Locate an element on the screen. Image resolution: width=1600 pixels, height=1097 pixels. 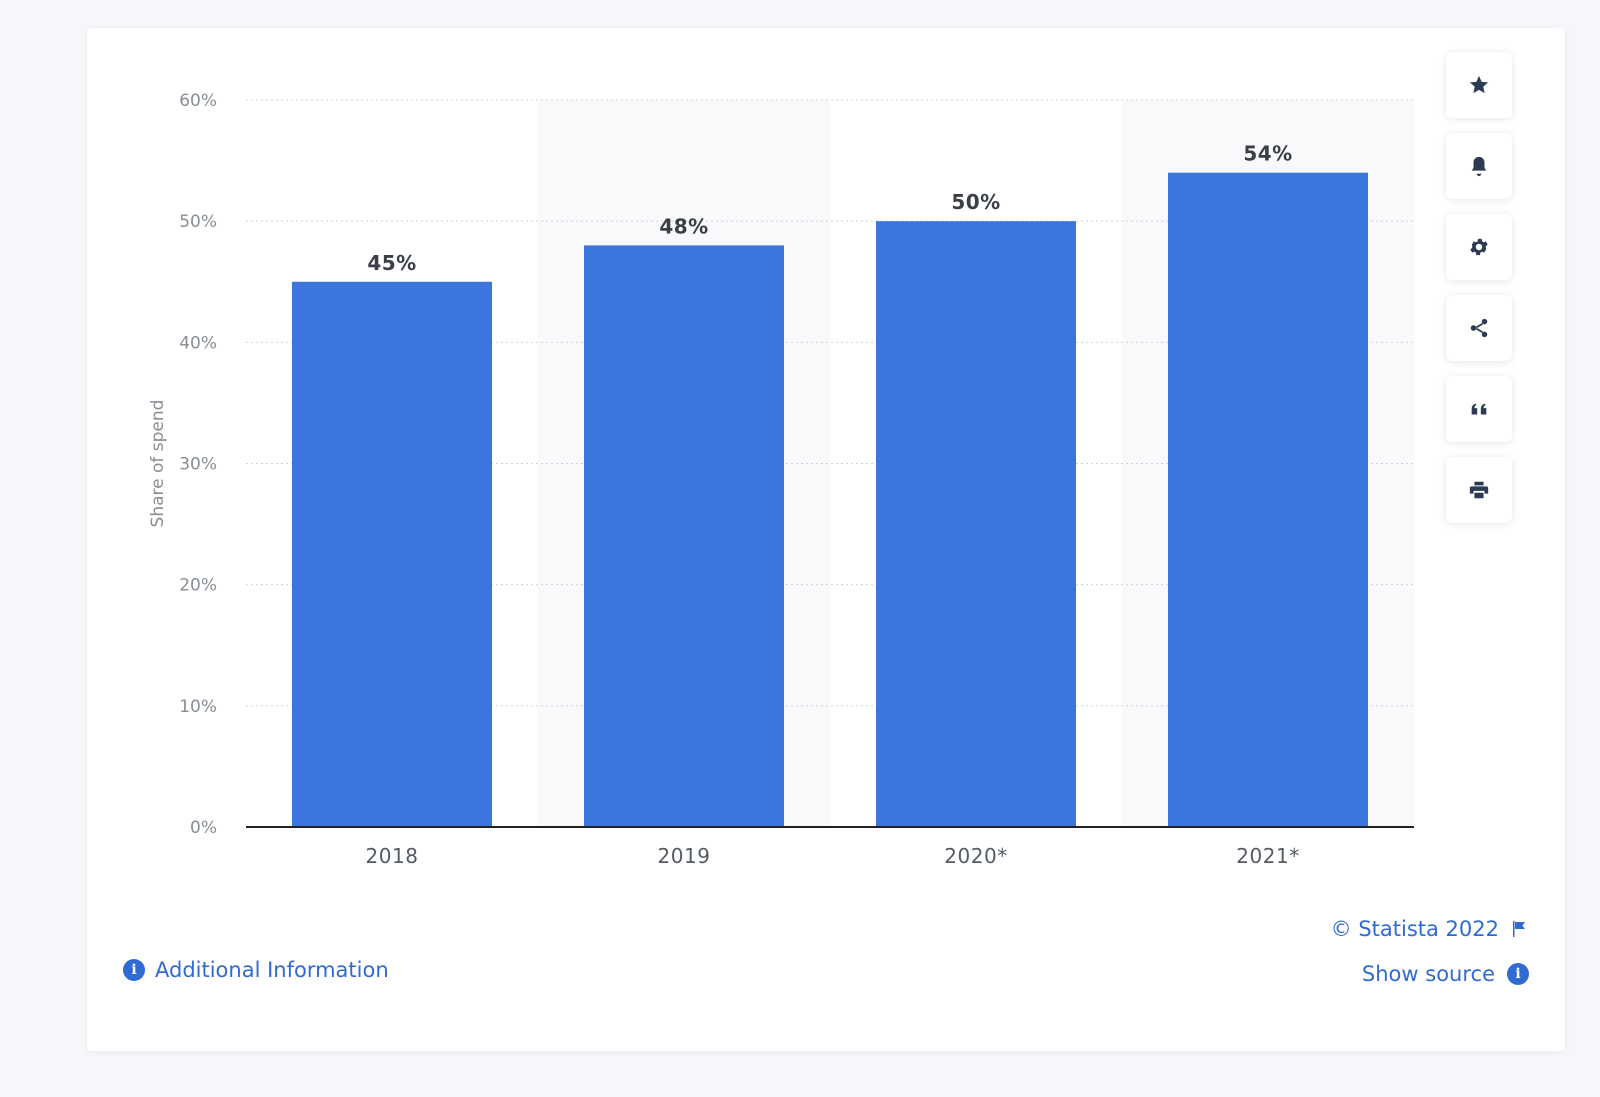
star-icon is located at coordinates (1479, 84).